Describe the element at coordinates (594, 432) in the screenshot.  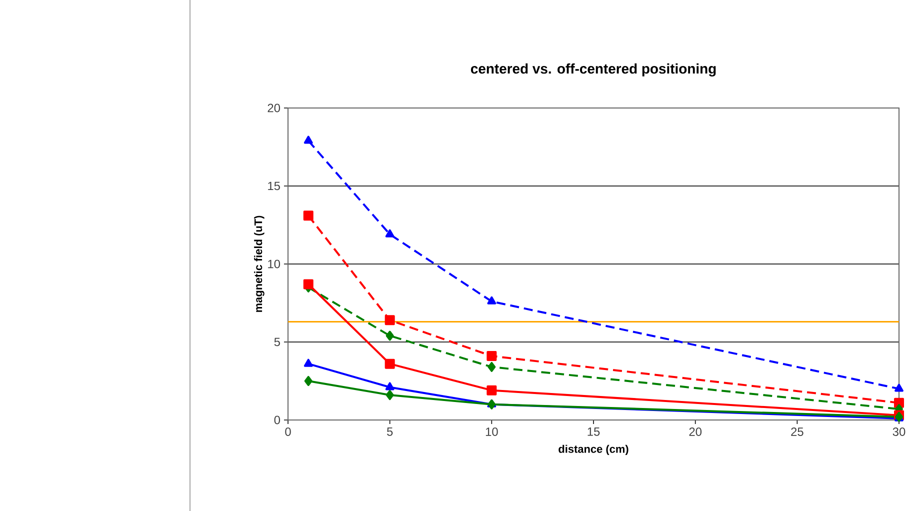
I see `x-tick-label: 15` at that location.